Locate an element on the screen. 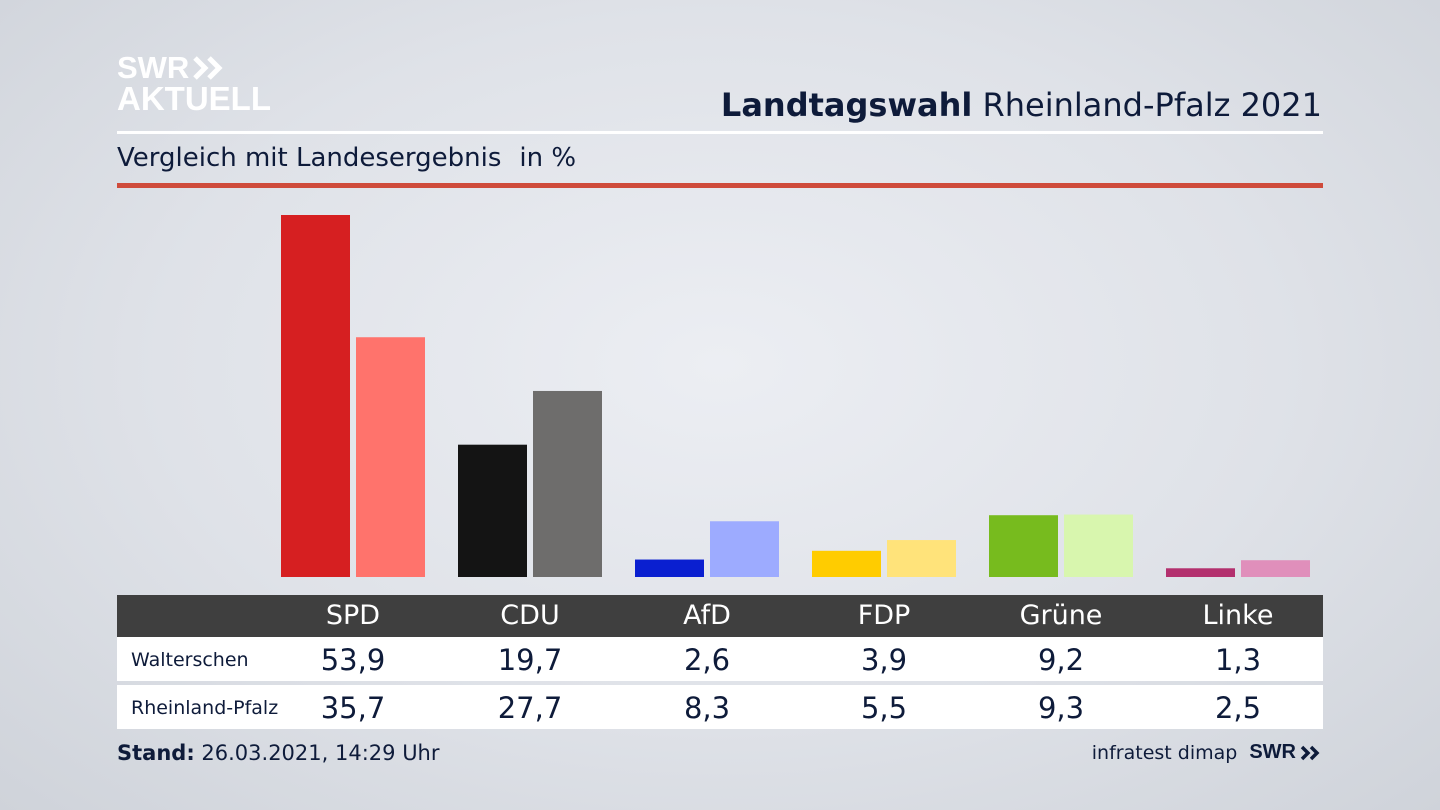  bar-spd-walterschen is located at coordinates (315, 396).